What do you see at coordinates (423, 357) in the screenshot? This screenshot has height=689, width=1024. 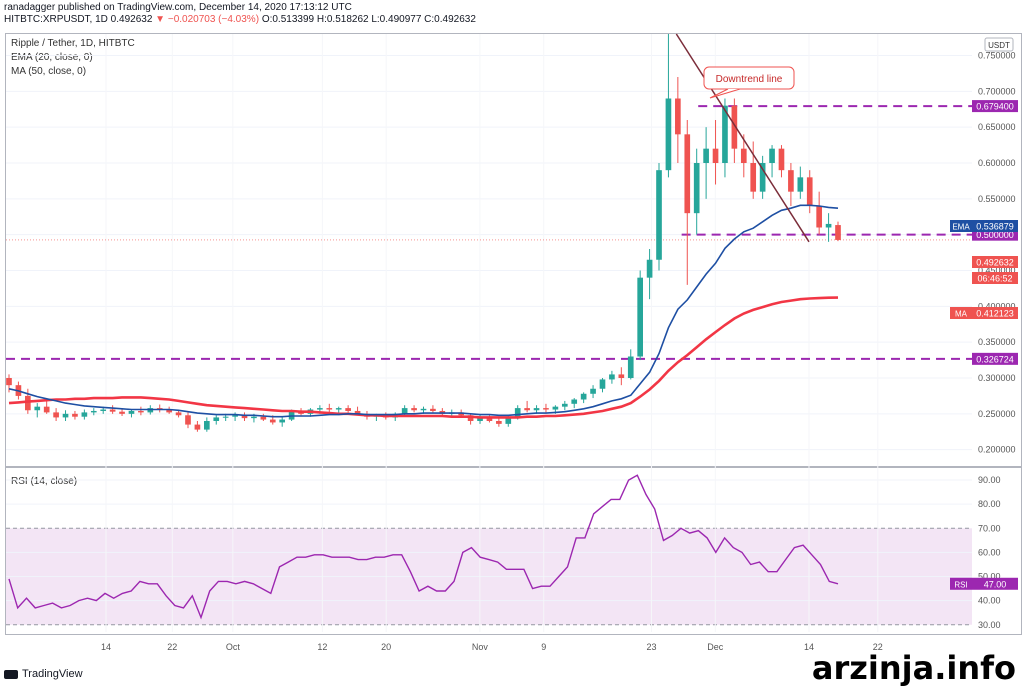 I see `ma-50-line` at bounding box center [423, 357].